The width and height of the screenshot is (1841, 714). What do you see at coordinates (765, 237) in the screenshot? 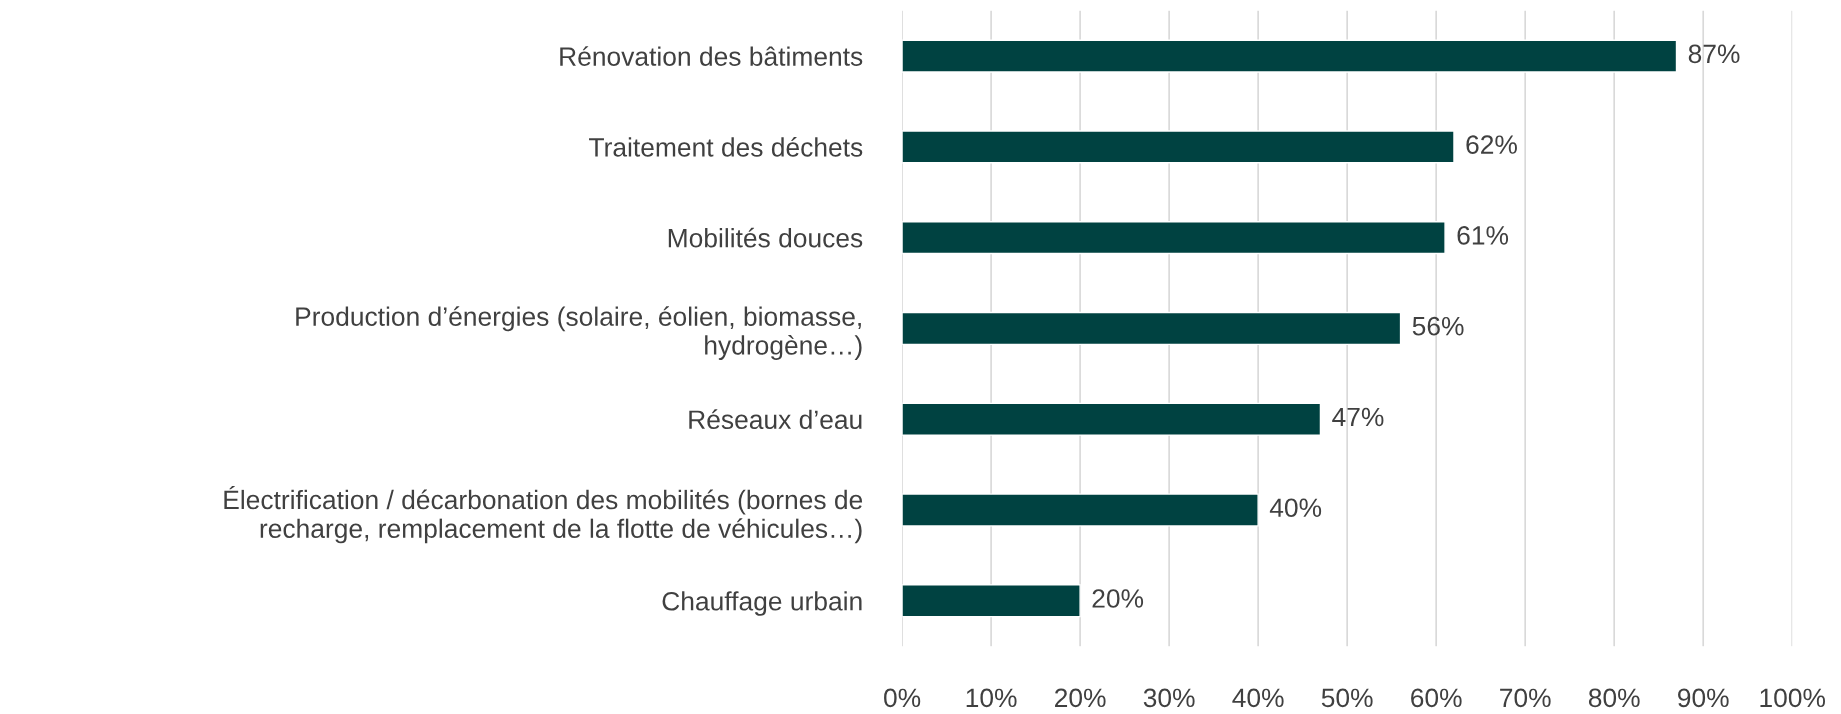
I see `y-tick-label: Mobilités douces` at bounding box center [765, 237].